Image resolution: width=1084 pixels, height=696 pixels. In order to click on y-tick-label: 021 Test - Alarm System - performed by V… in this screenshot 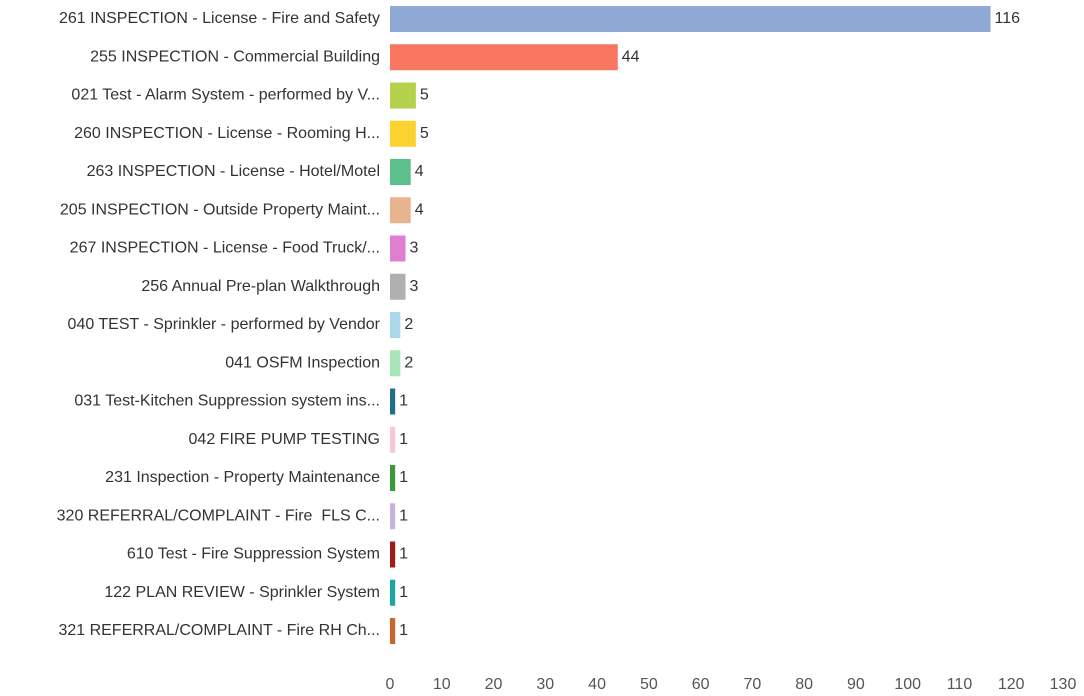, I will do `click(225, 95)`.